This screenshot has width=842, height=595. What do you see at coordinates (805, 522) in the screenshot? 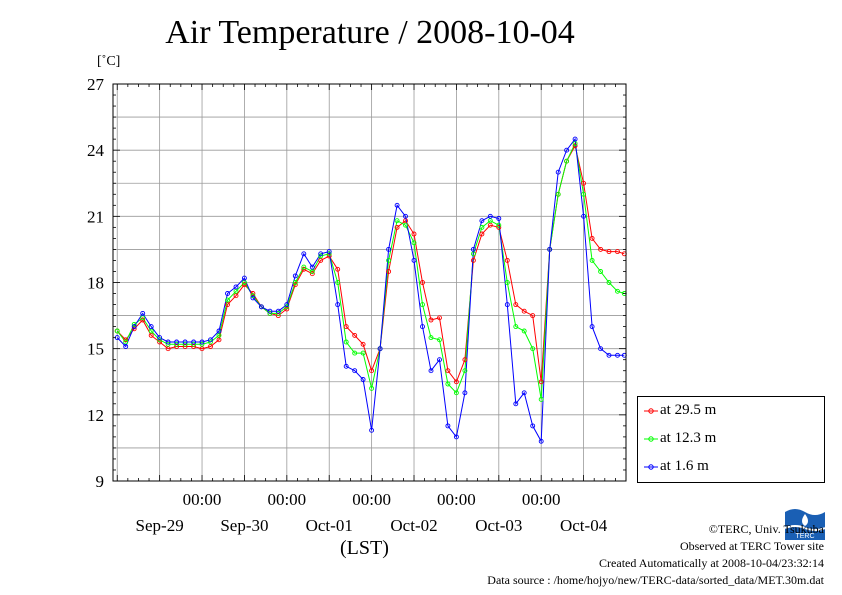
I see `terc-logo: TERC` at bounding box center [805, 522].